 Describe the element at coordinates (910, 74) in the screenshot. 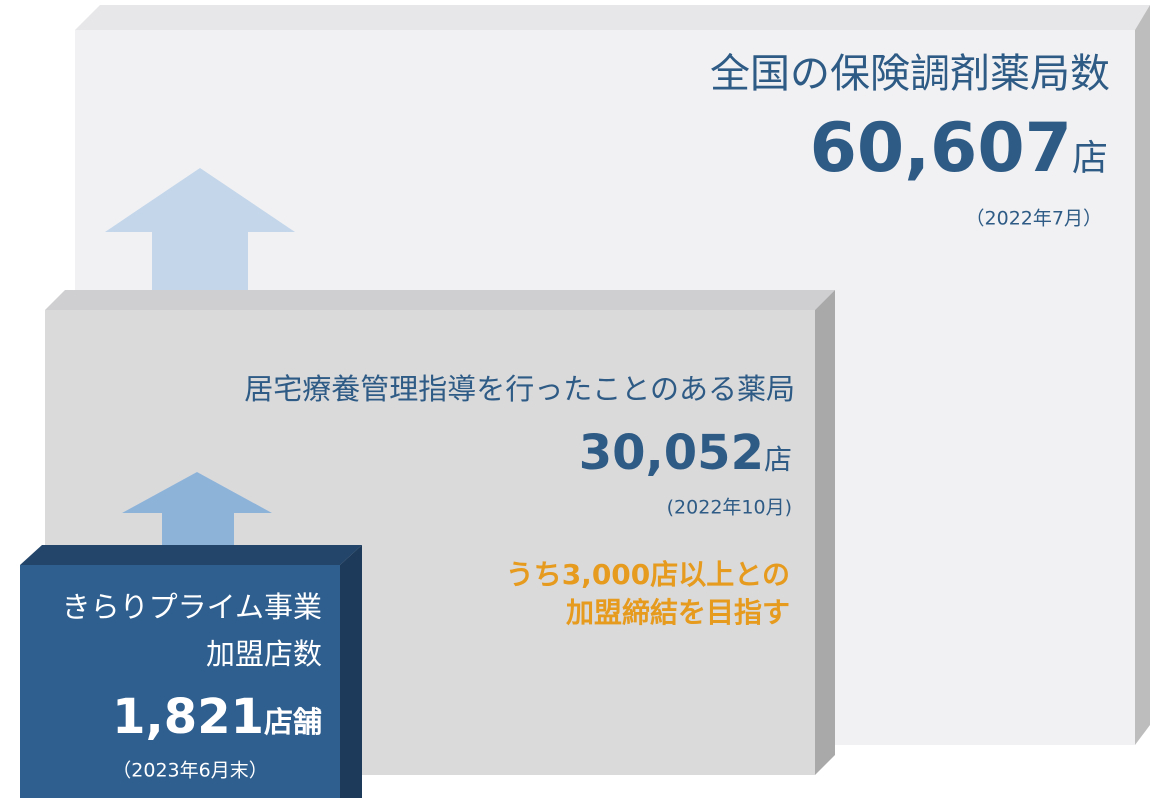

I see `box-title: 全国の保険調剤薬局数` at that location.